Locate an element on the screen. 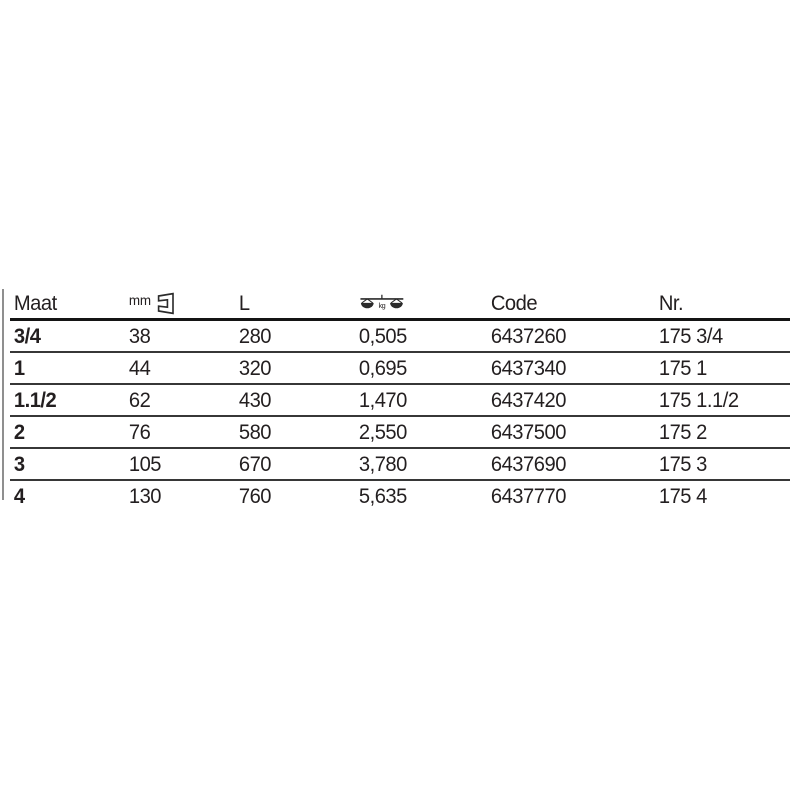 The height and width of the screenshot is (800, 800). cell-code: 6437420 is located at coordinates (528, 400).